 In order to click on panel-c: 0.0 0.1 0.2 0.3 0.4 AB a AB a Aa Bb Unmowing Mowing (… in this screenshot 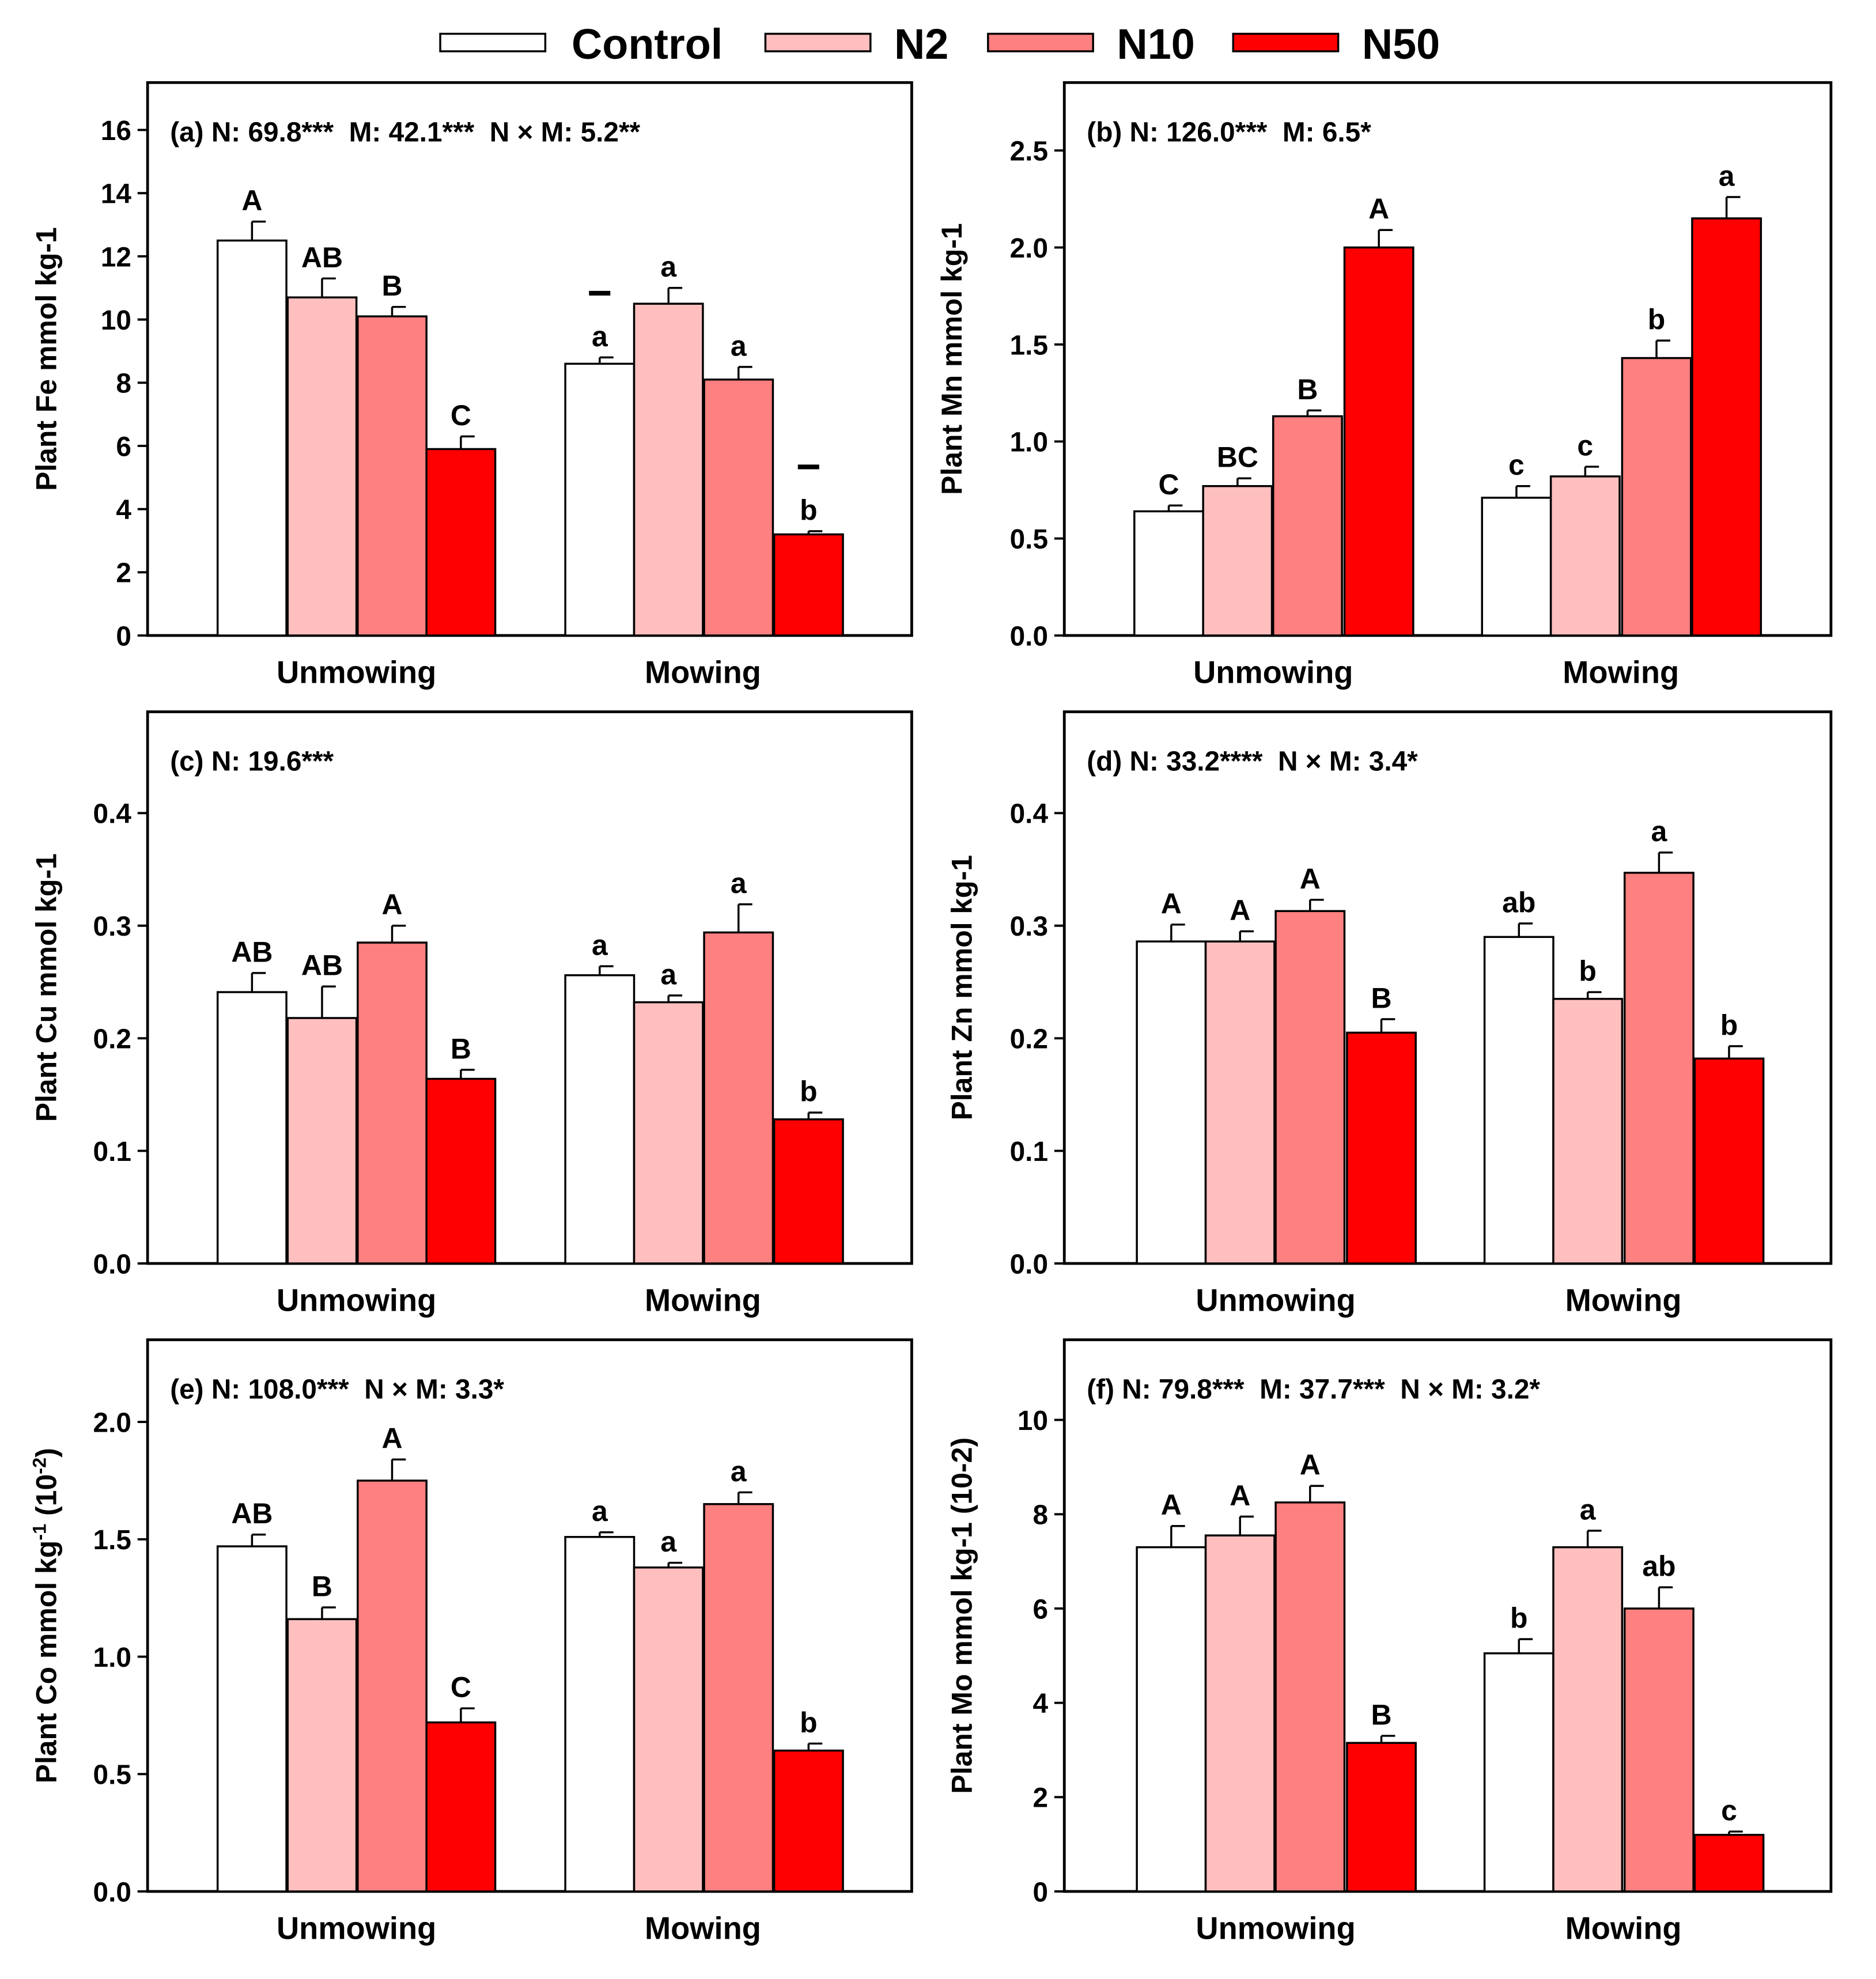, I will do `click(472, 1014)`.